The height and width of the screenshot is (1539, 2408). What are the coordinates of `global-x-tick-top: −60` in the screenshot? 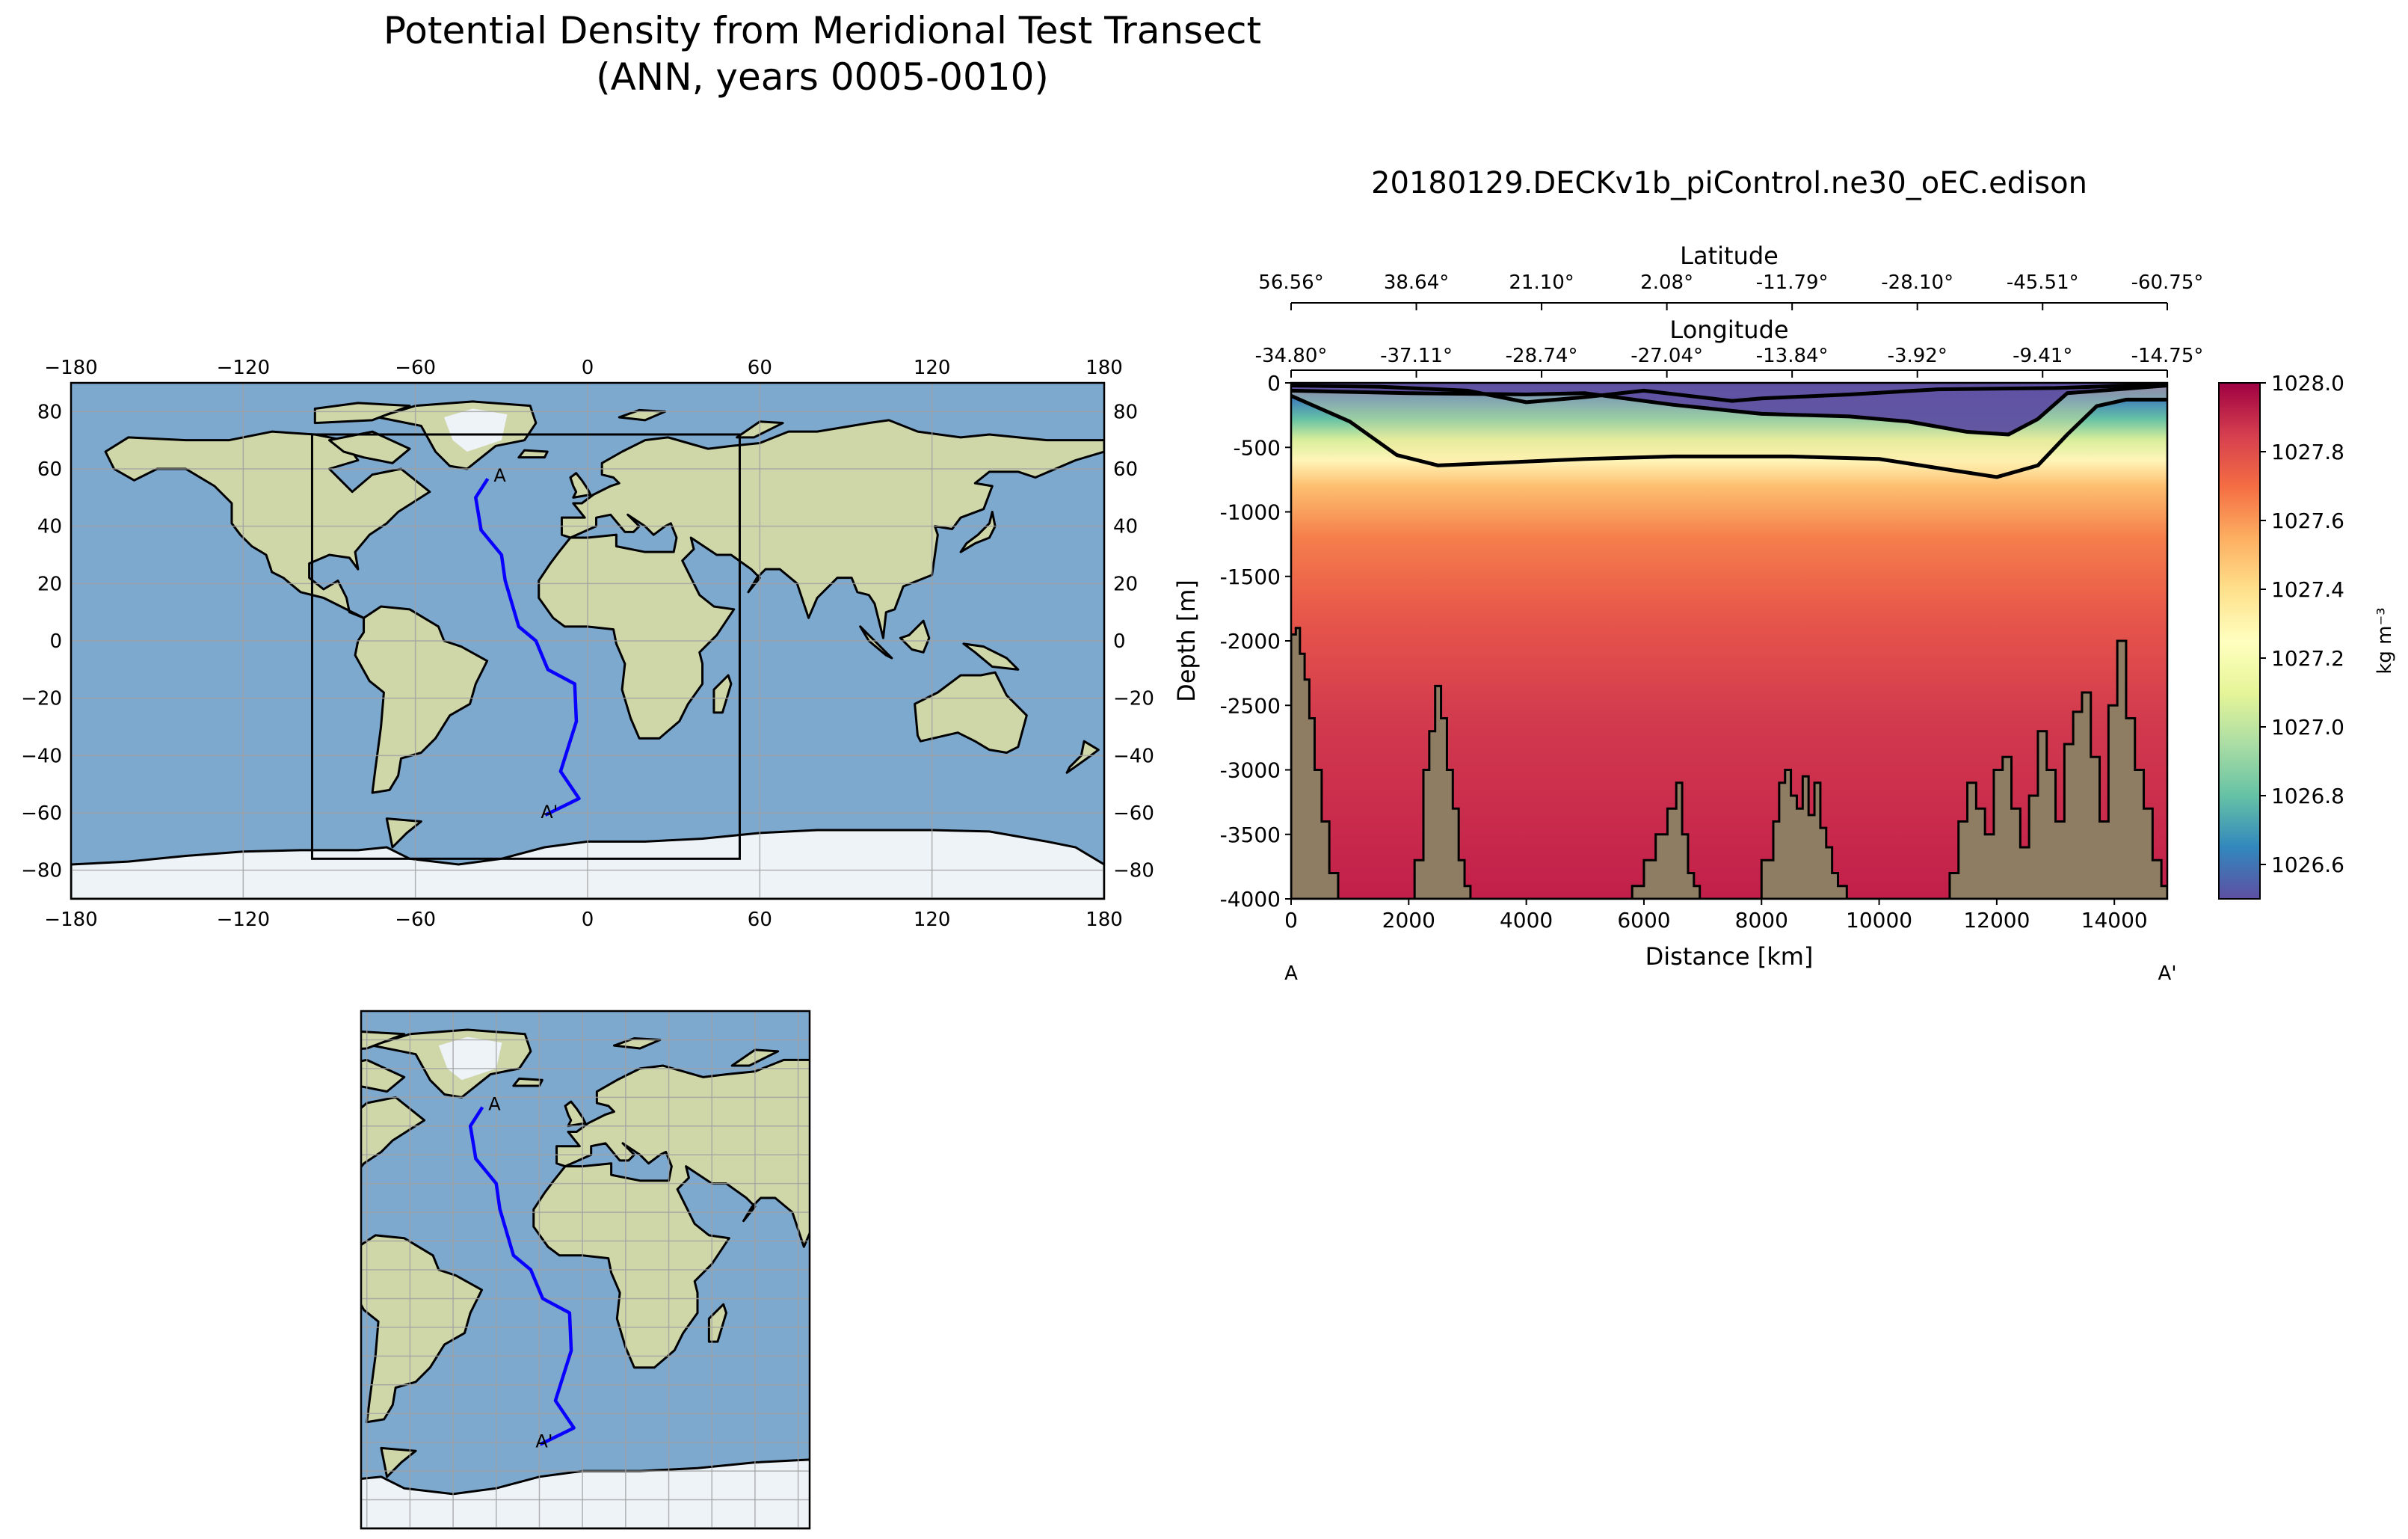 It's located at (416, 368).